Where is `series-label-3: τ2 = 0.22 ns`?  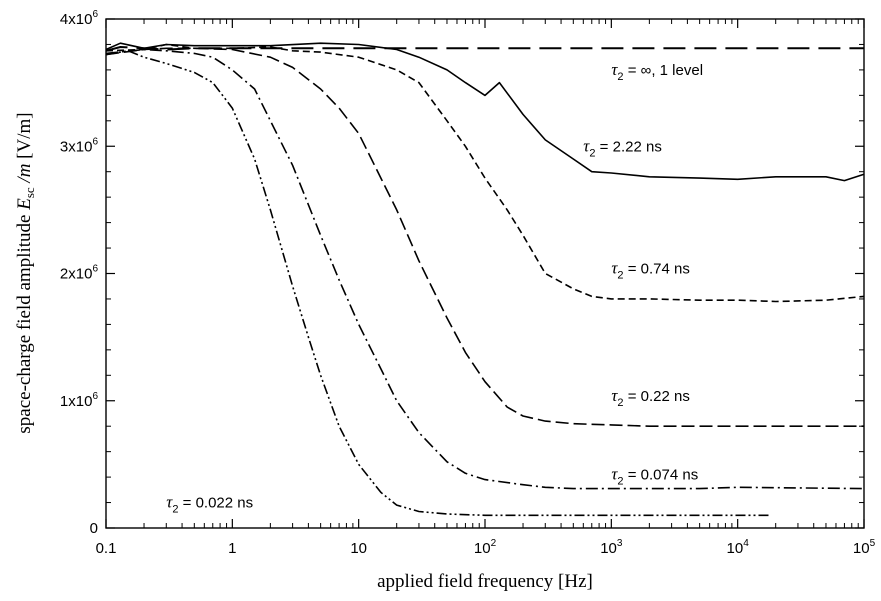 series-label-3: τ2 = 0.22 ns is located at coordinates (650, 397).